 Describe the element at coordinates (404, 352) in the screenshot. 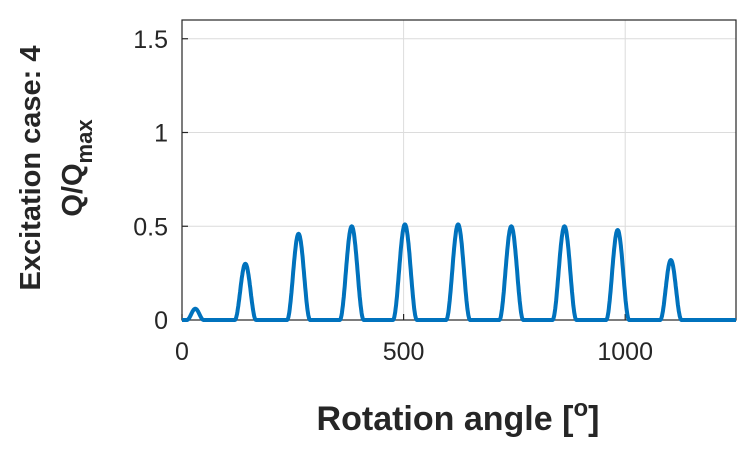

I see `x-tick-label: 500` at that location.